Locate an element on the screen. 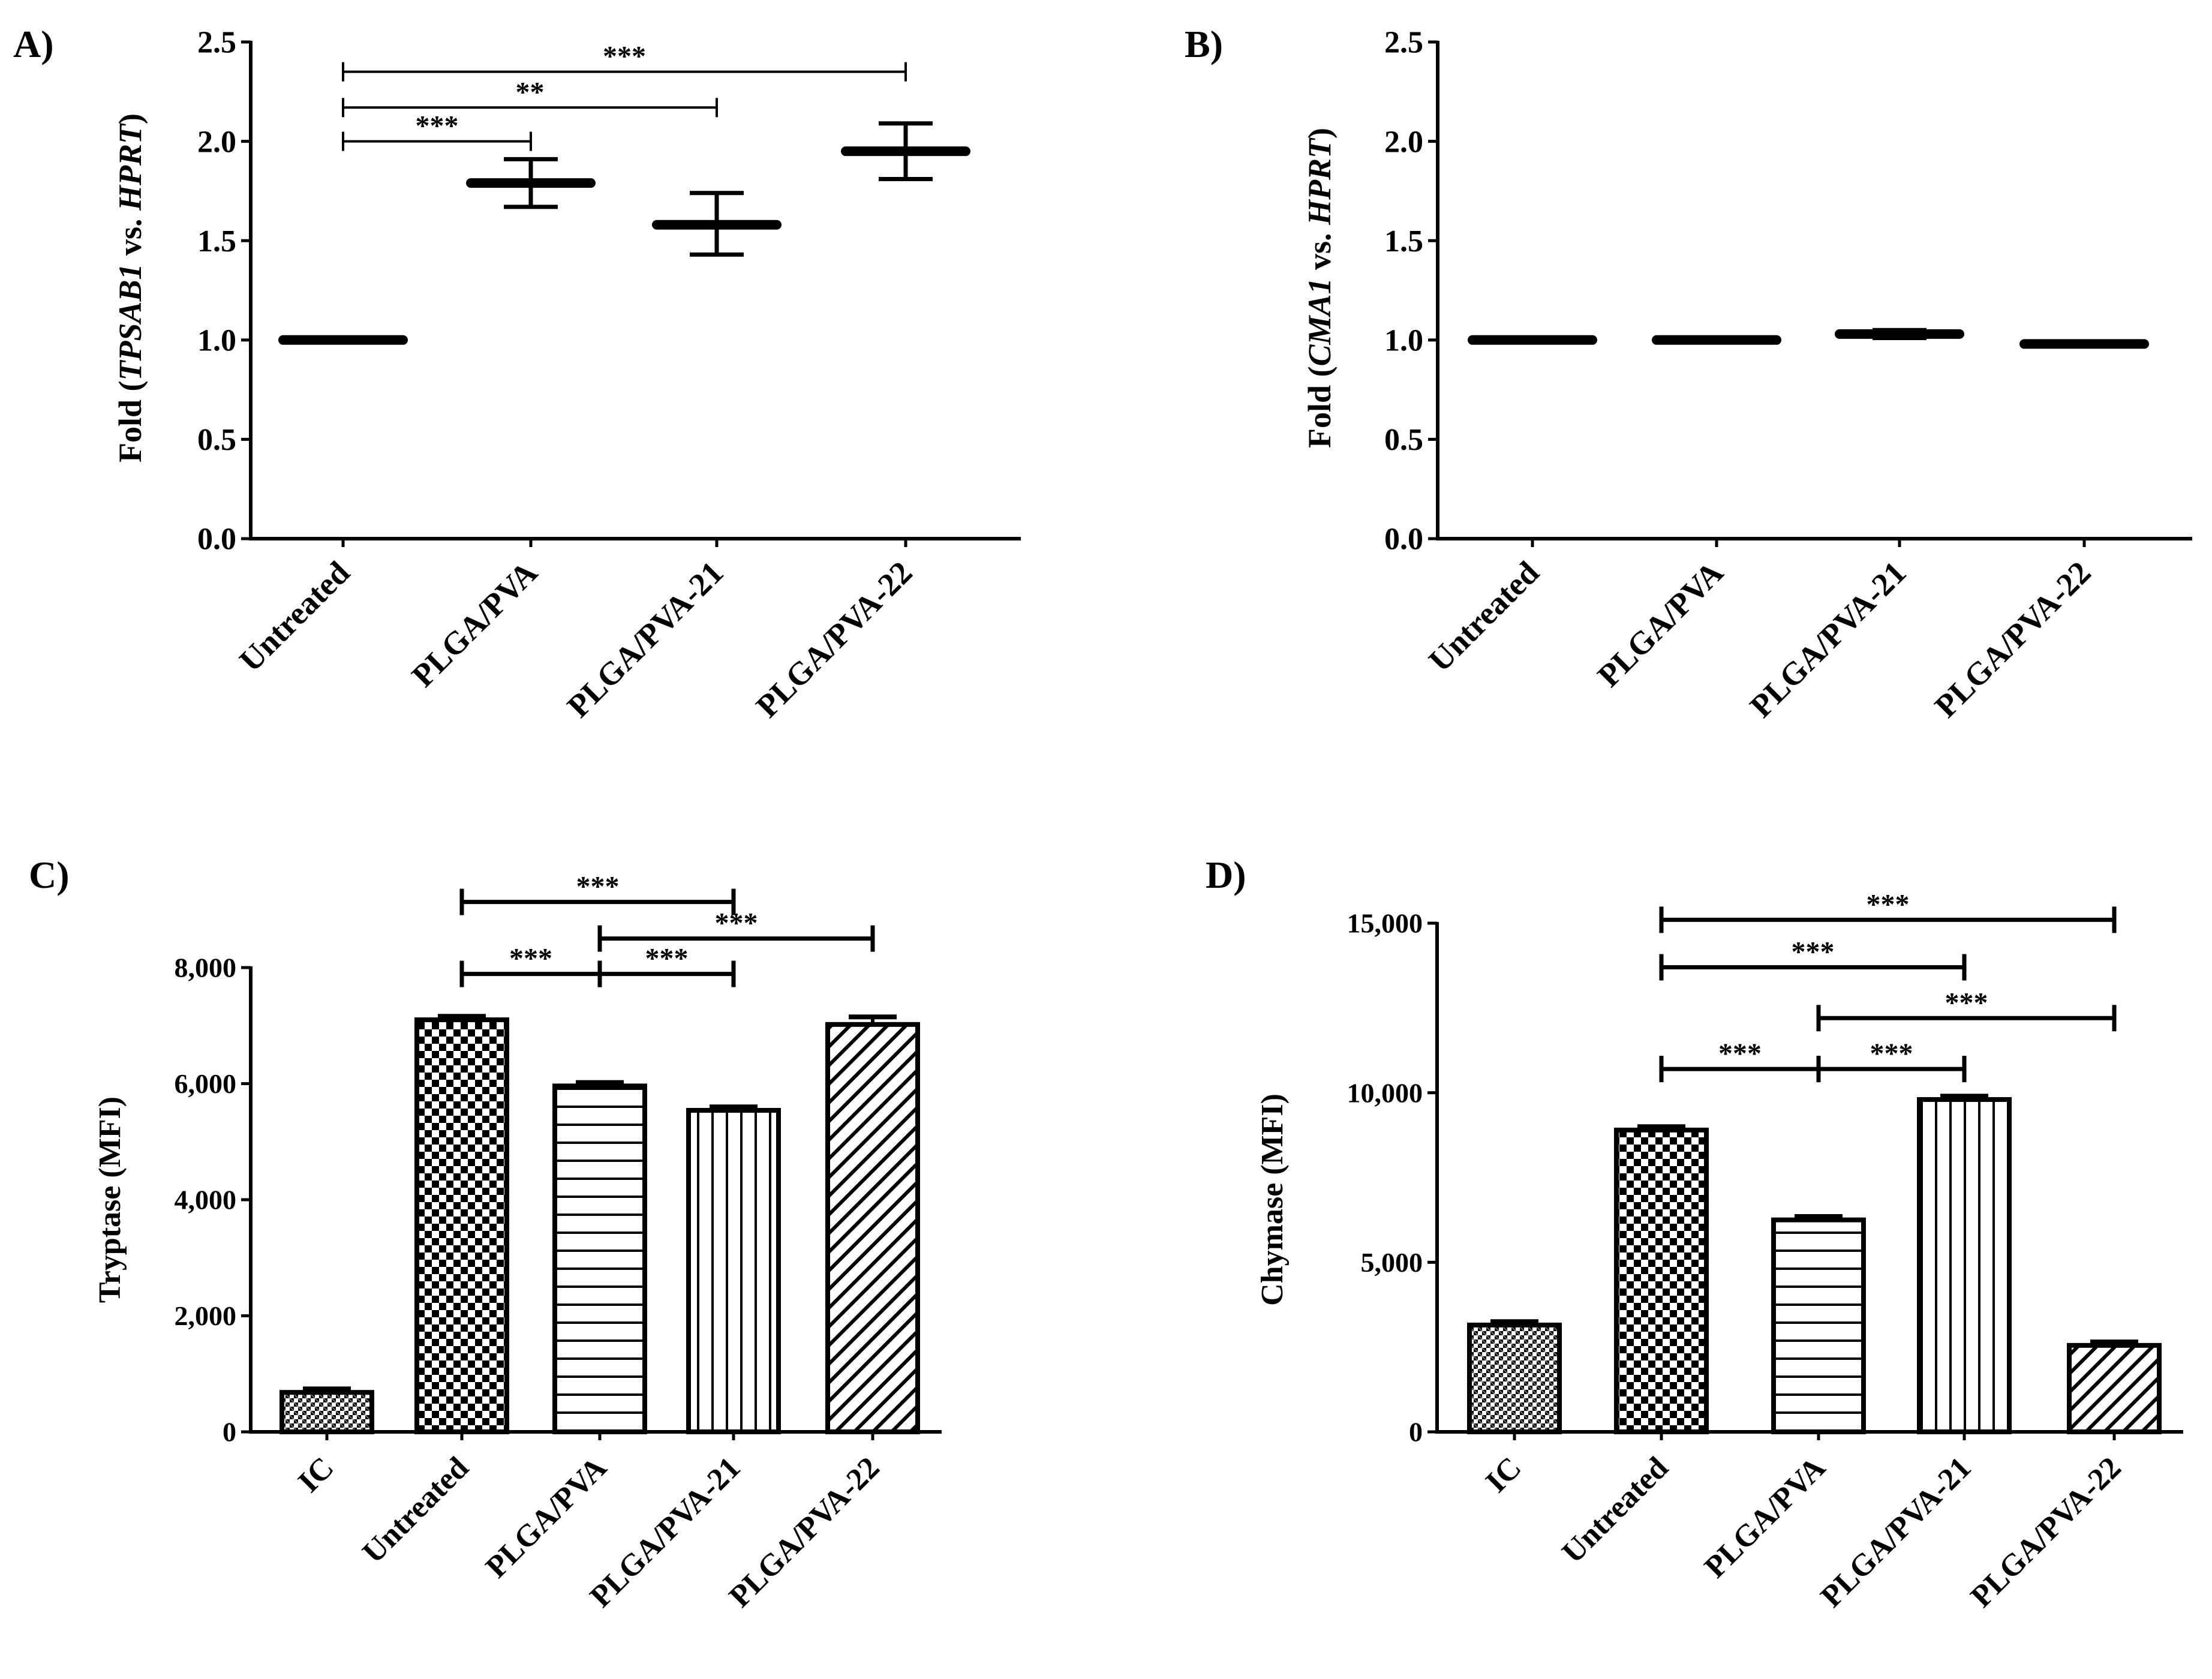 The image size is (2212, 1679). panel-b-category-label: PLGA/PVA-22 is located at coordinates (2013, 640).